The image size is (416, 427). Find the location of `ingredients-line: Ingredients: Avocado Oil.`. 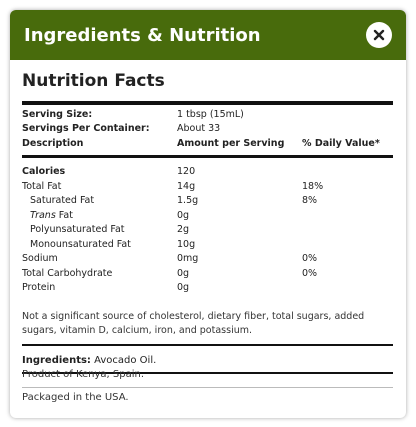

ingredients-line: Ingredients: Avocado Oil. is located at coordinates (207, 361).